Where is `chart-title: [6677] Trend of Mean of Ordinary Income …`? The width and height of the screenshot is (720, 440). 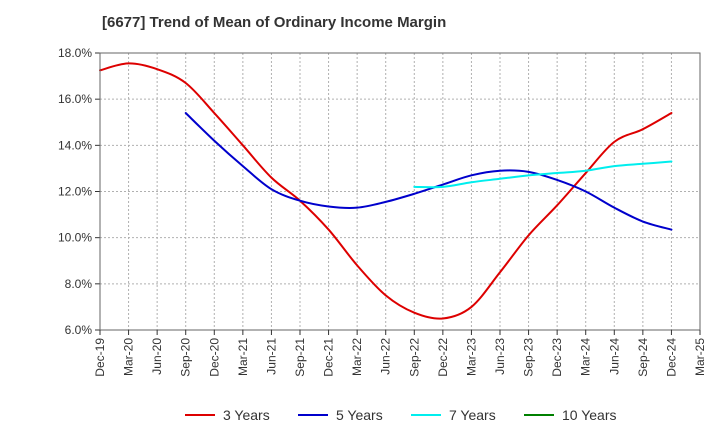
chart-title: [6677] Trend of Mean of Ordinary Income … is located at coordinates (274, 22).